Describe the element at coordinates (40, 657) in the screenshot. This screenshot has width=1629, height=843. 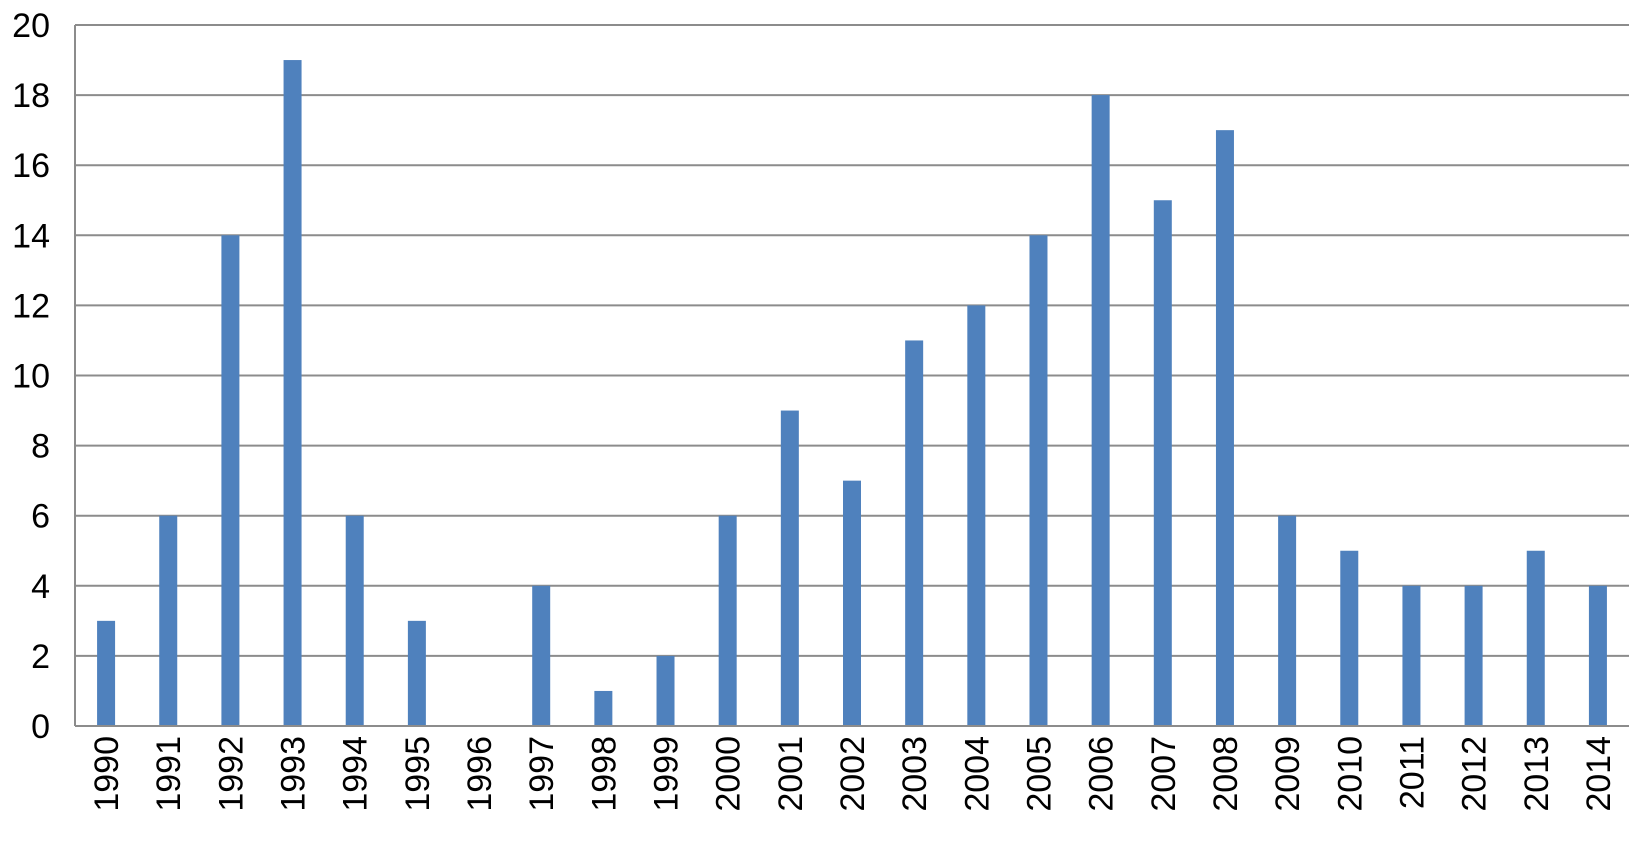
I see `y-tick-label: 2` at that location.